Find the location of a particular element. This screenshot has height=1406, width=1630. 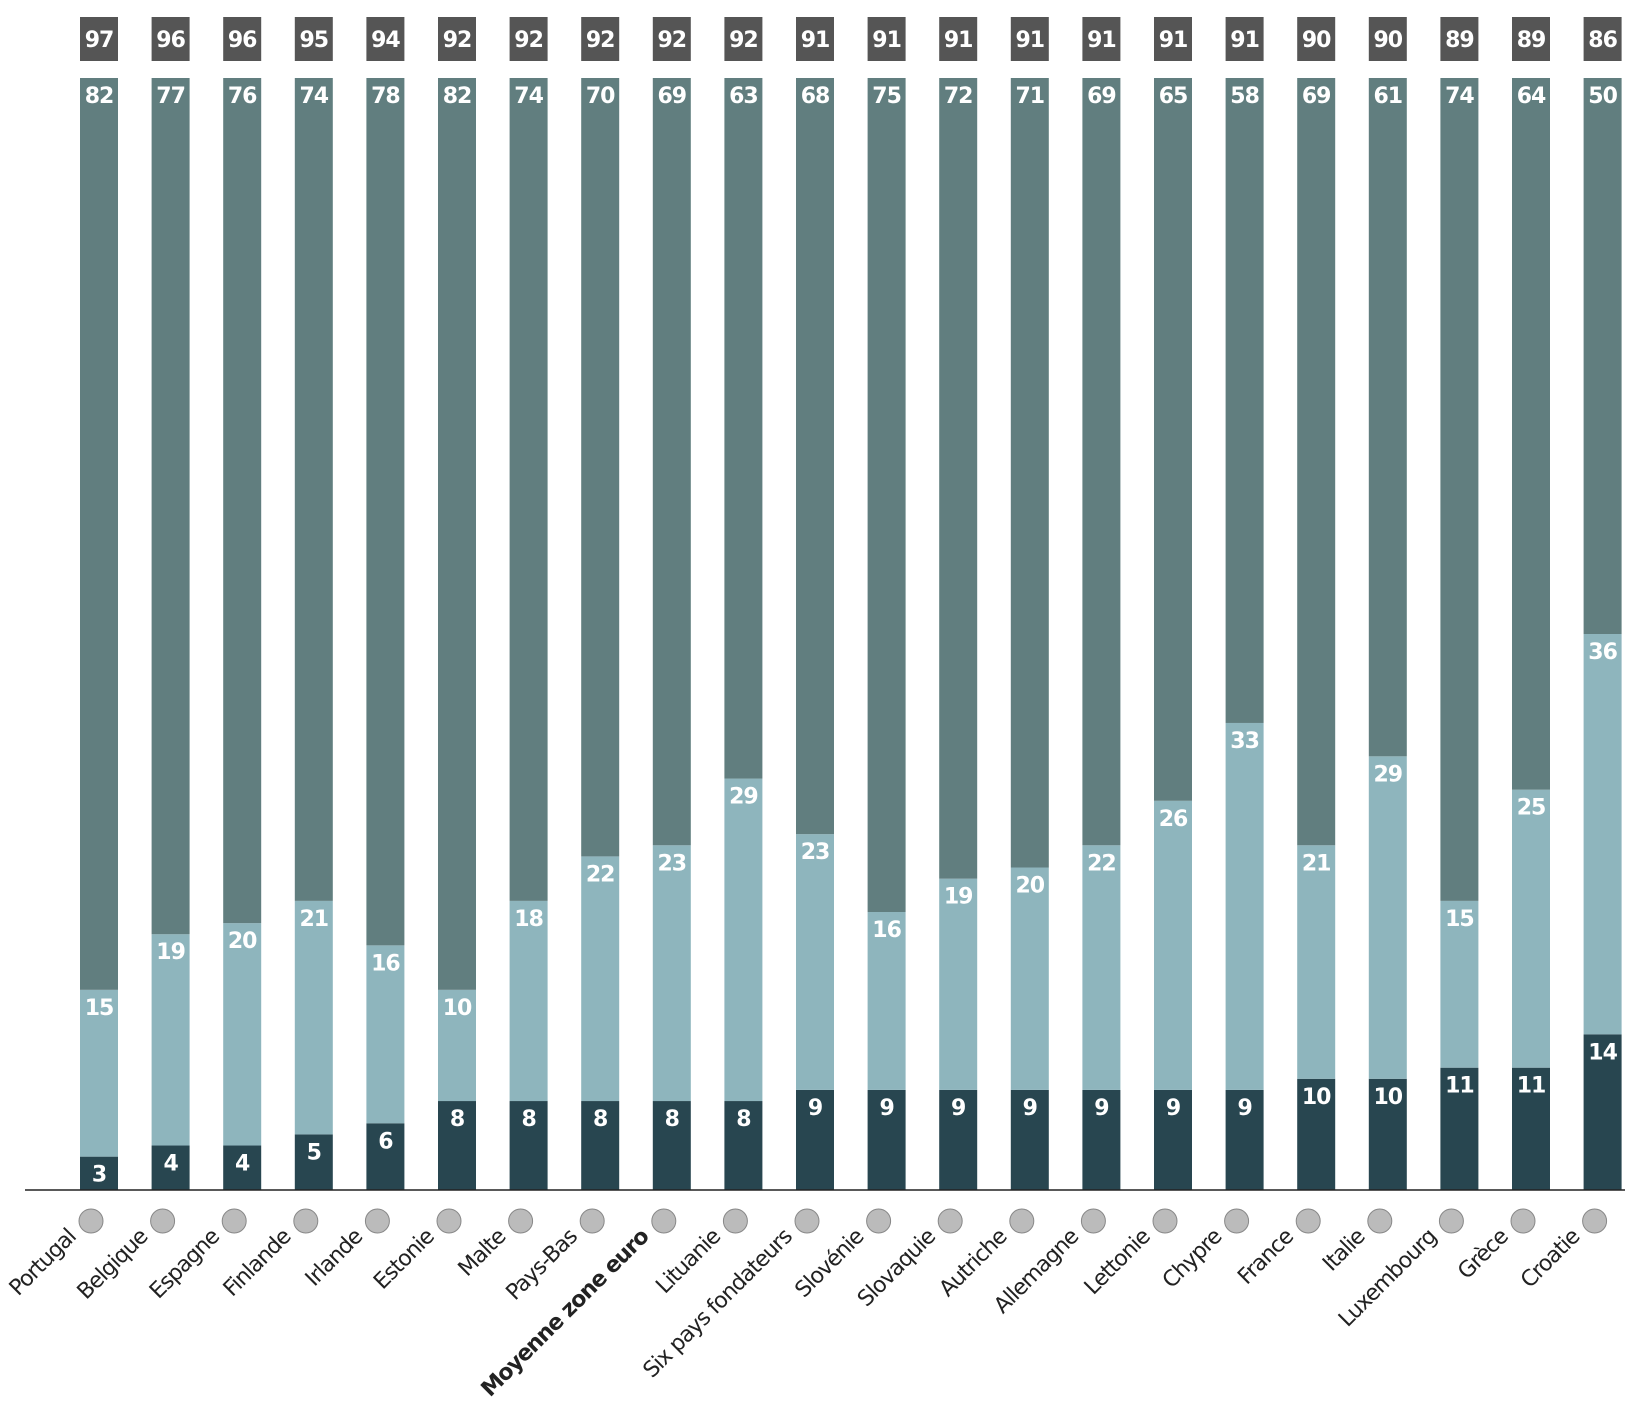

value-label: 3 is located at coordinates (99, 1175).